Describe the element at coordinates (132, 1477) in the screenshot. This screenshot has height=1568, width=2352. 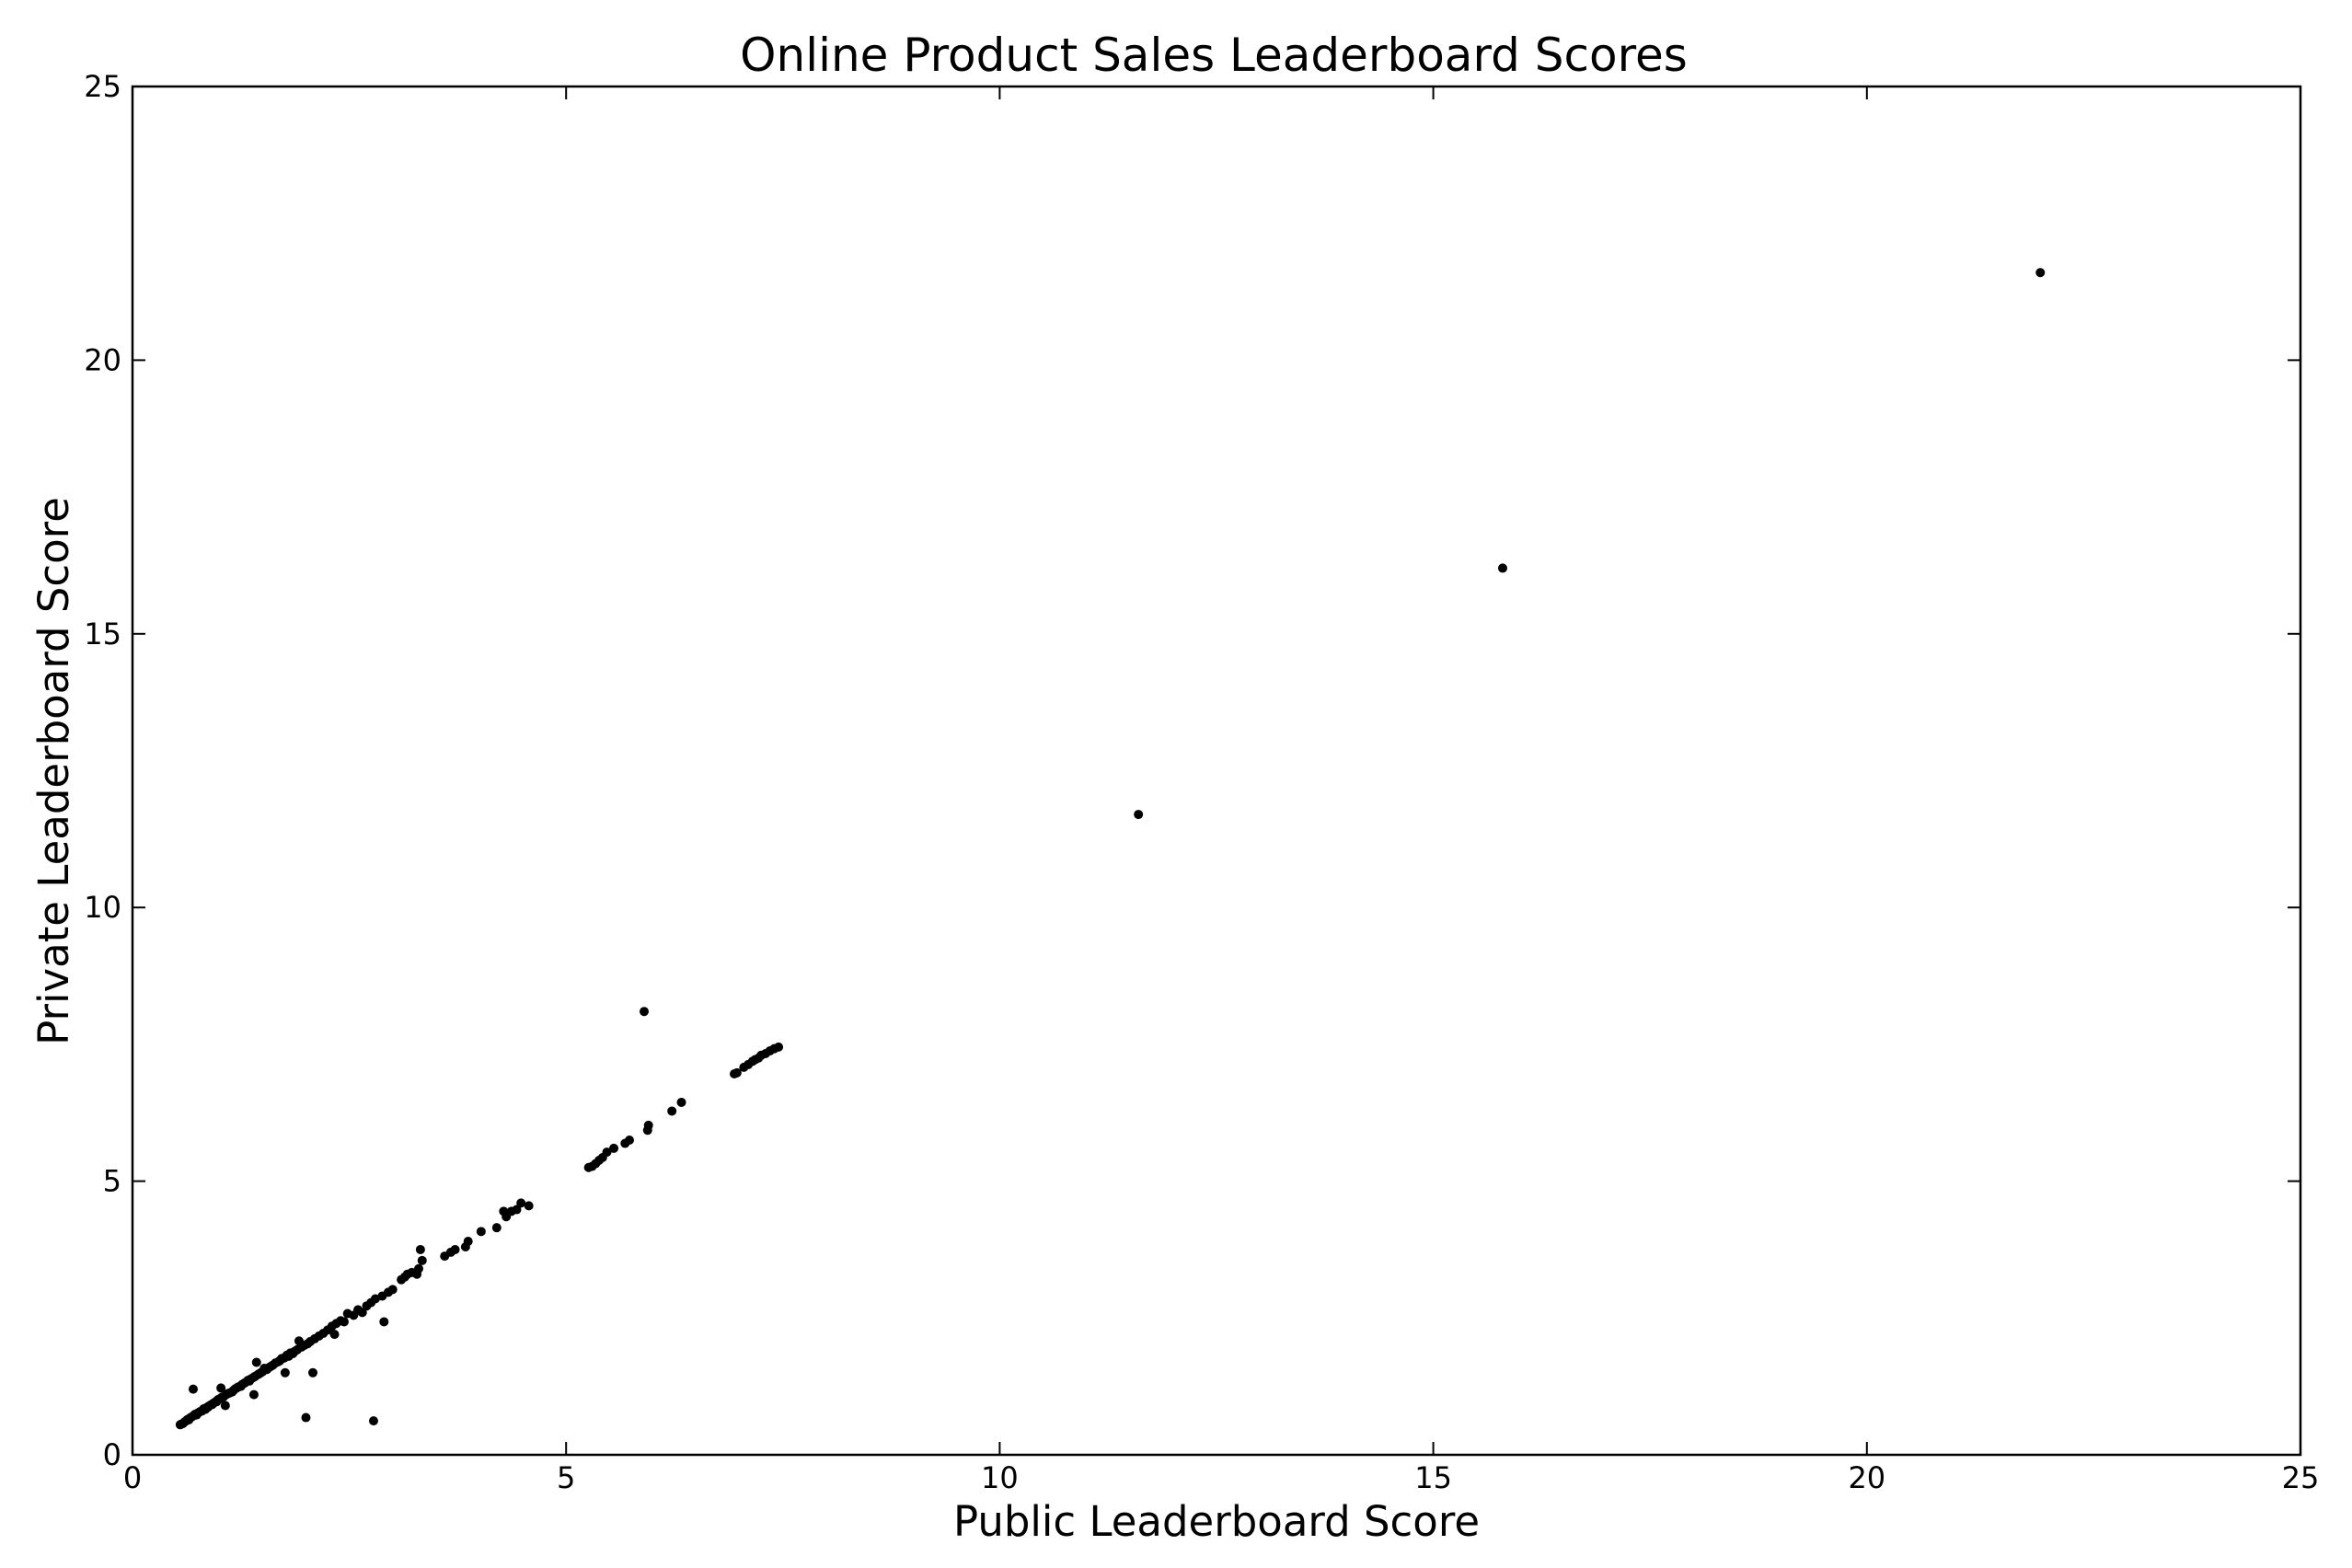
I see `x-tick-label: 0` at that location.